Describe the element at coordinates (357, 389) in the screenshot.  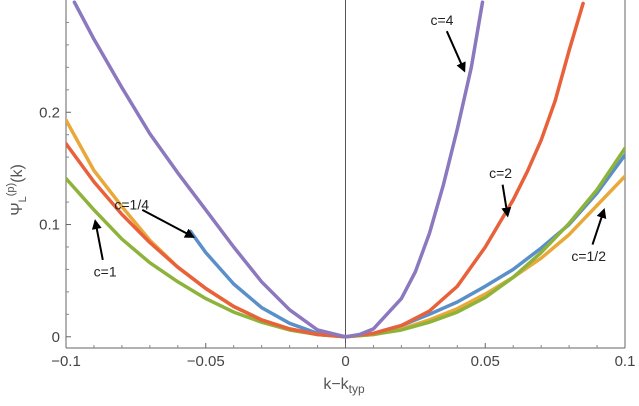
I see `x-axis-label-sub: typ` at that location.